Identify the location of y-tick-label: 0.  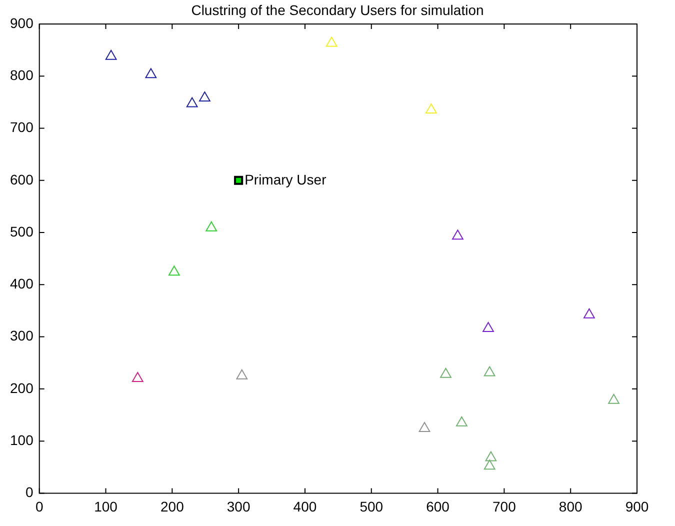
(30, 492).